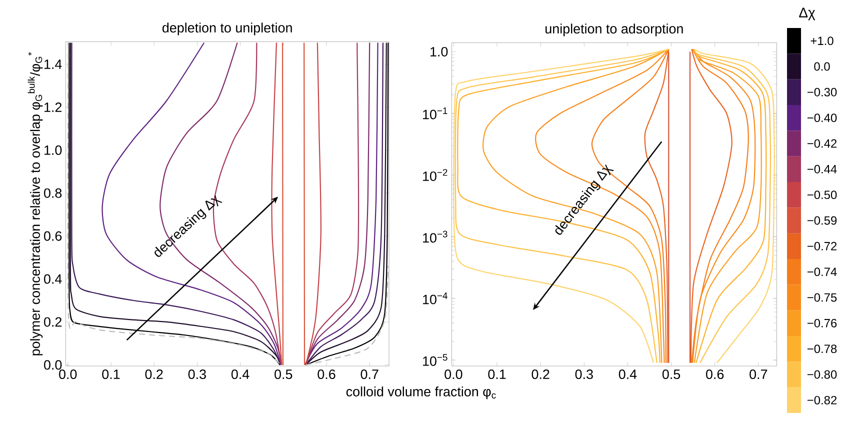 This screenshot has width=844, height=421. I want to click on chart-title: depletion to unipletion, so click(227, 29).